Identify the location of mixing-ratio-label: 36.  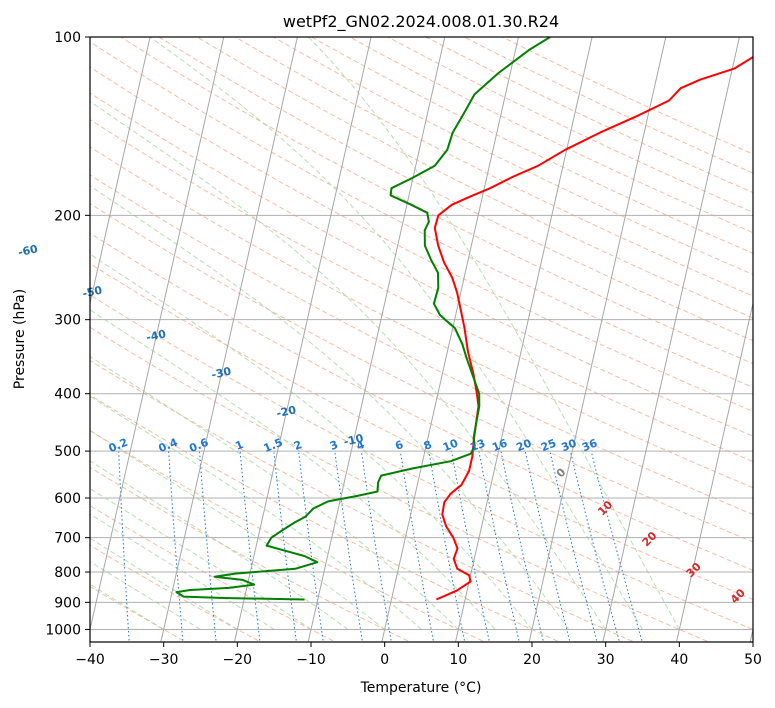
(589, 445).